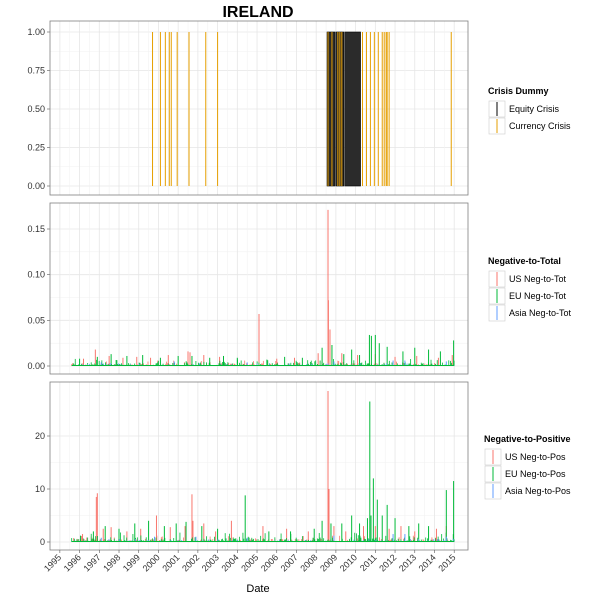  What do you see at coordinates (527, 439) in the screenshot?
I see `legend-title: Negative-to-Positive` at bounding box center [527, 439].